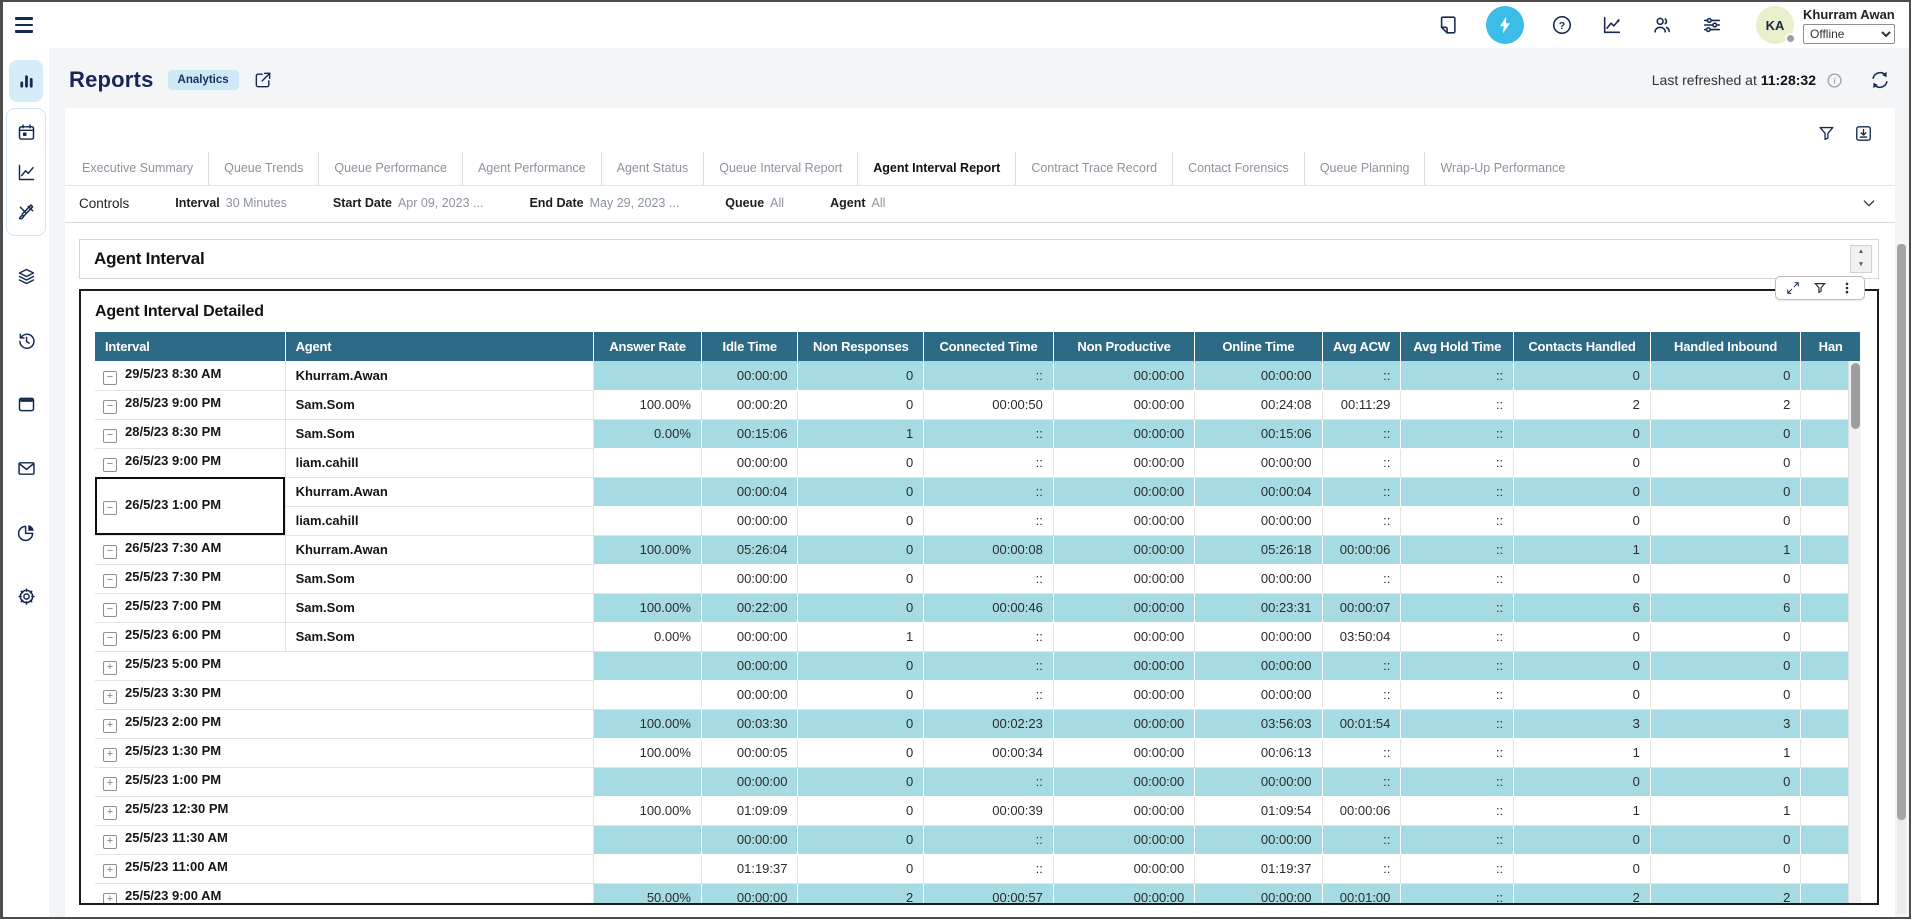  Describe the element at coordinates (647, 637) in the screenshot. I see `value-cell: 0.00%` at that location.